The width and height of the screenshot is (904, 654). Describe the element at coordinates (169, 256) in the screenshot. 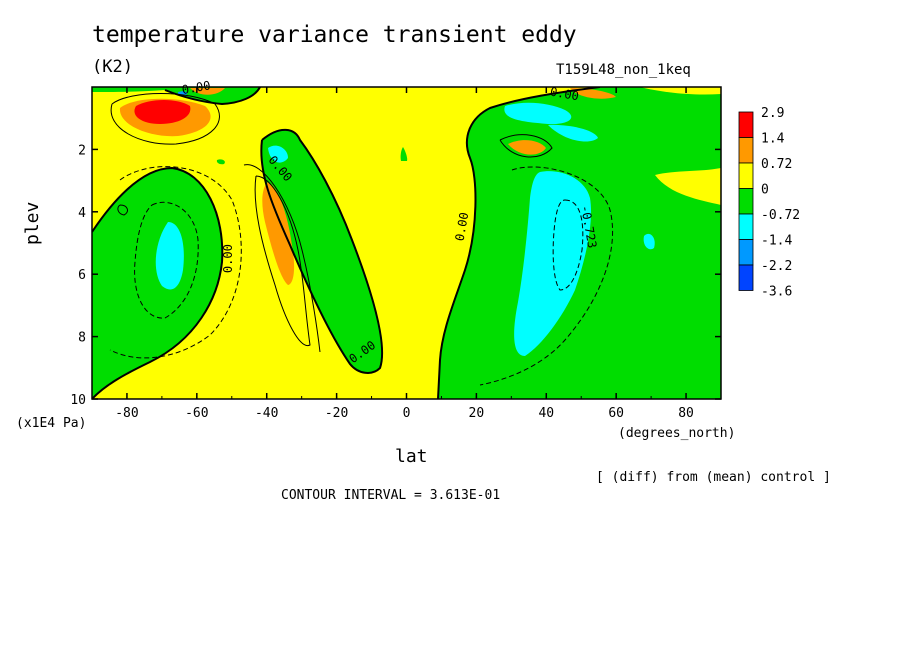

I see `region-cyan-sh` at that location.